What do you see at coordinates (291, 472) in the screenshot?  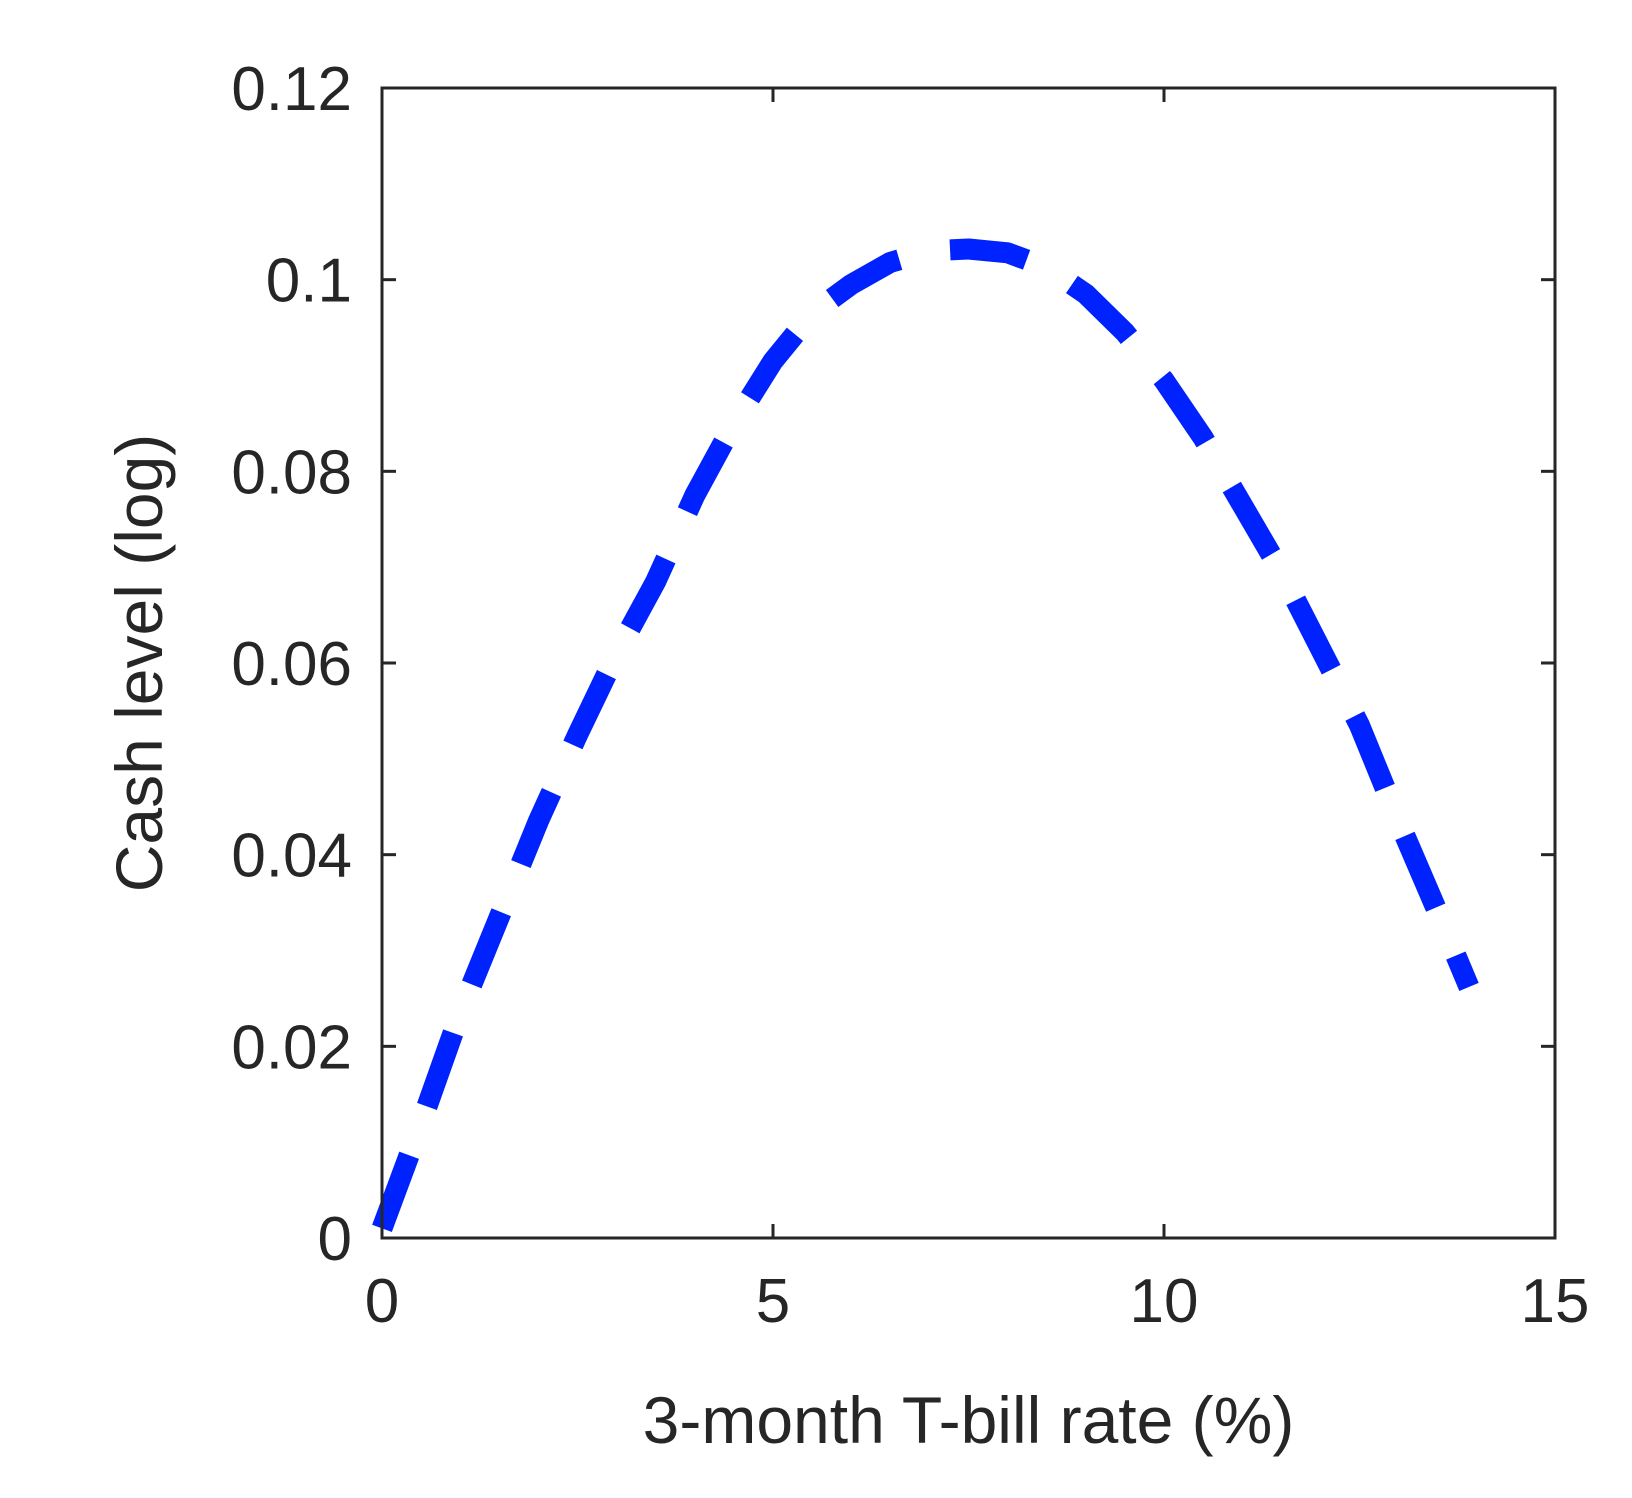 I see `y-tick-label: 0.08` at bounding box center [291, 472].